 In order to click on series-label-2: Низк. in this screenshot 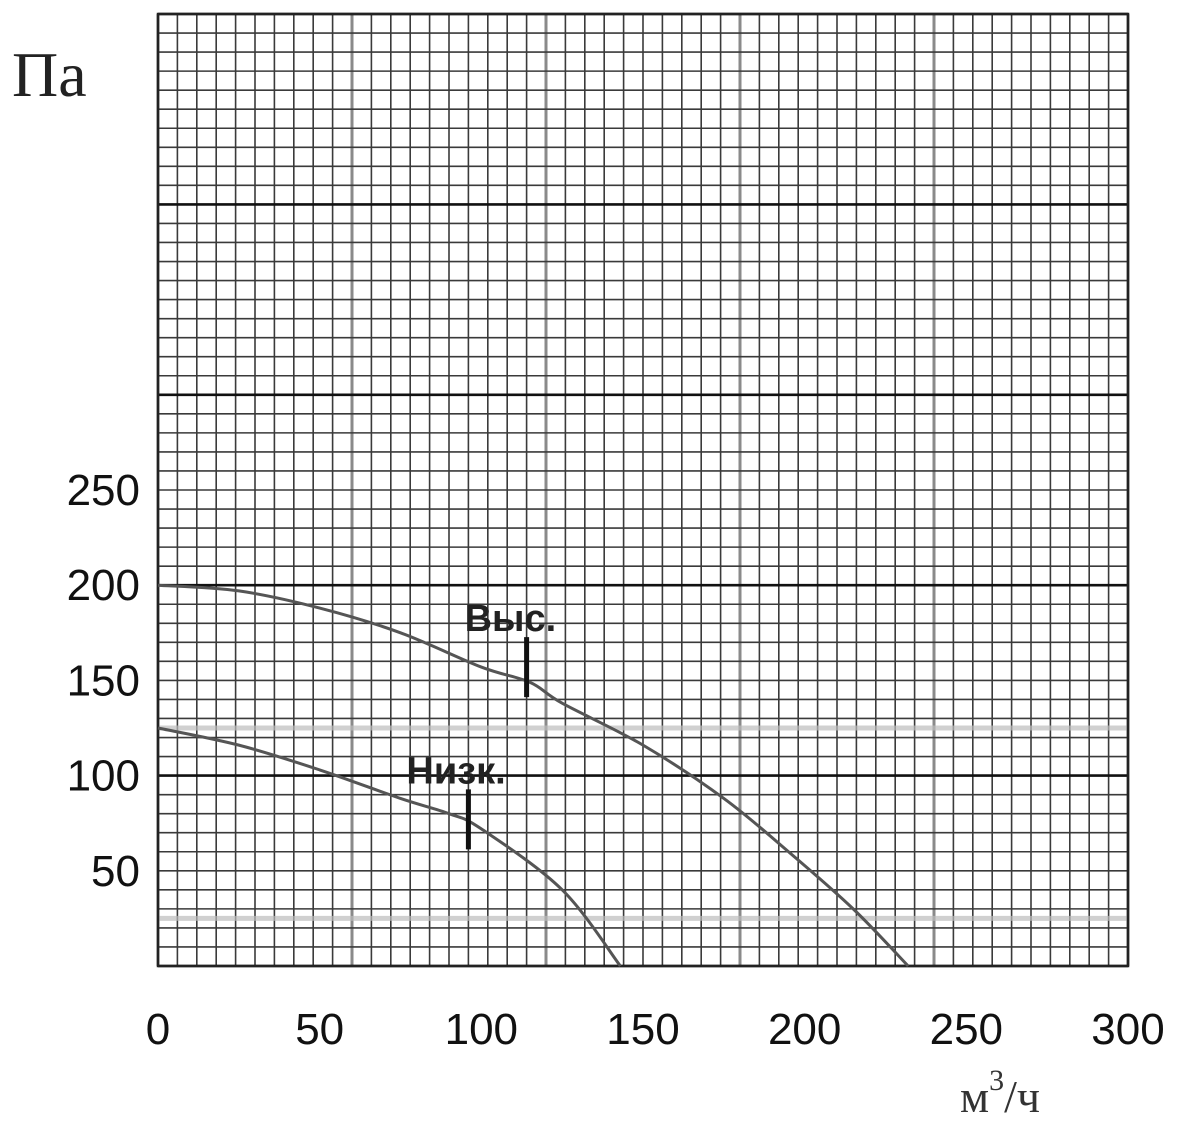, I will do `click(455, 771)`.